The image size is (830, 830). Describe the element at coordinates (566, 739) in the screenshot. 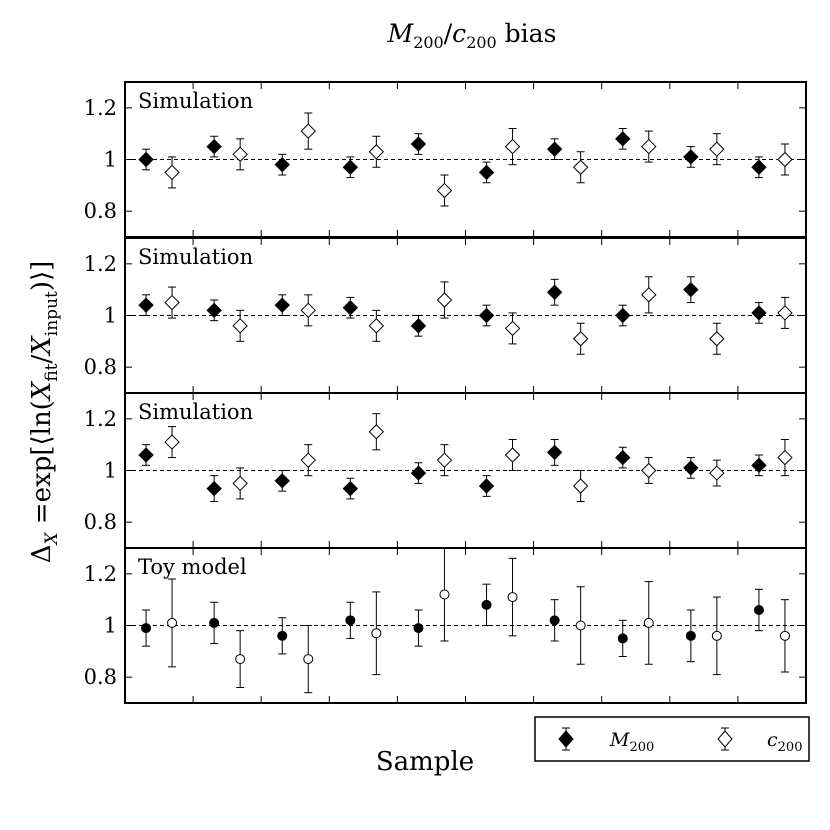

I see `legend-marker-m200` at that location.